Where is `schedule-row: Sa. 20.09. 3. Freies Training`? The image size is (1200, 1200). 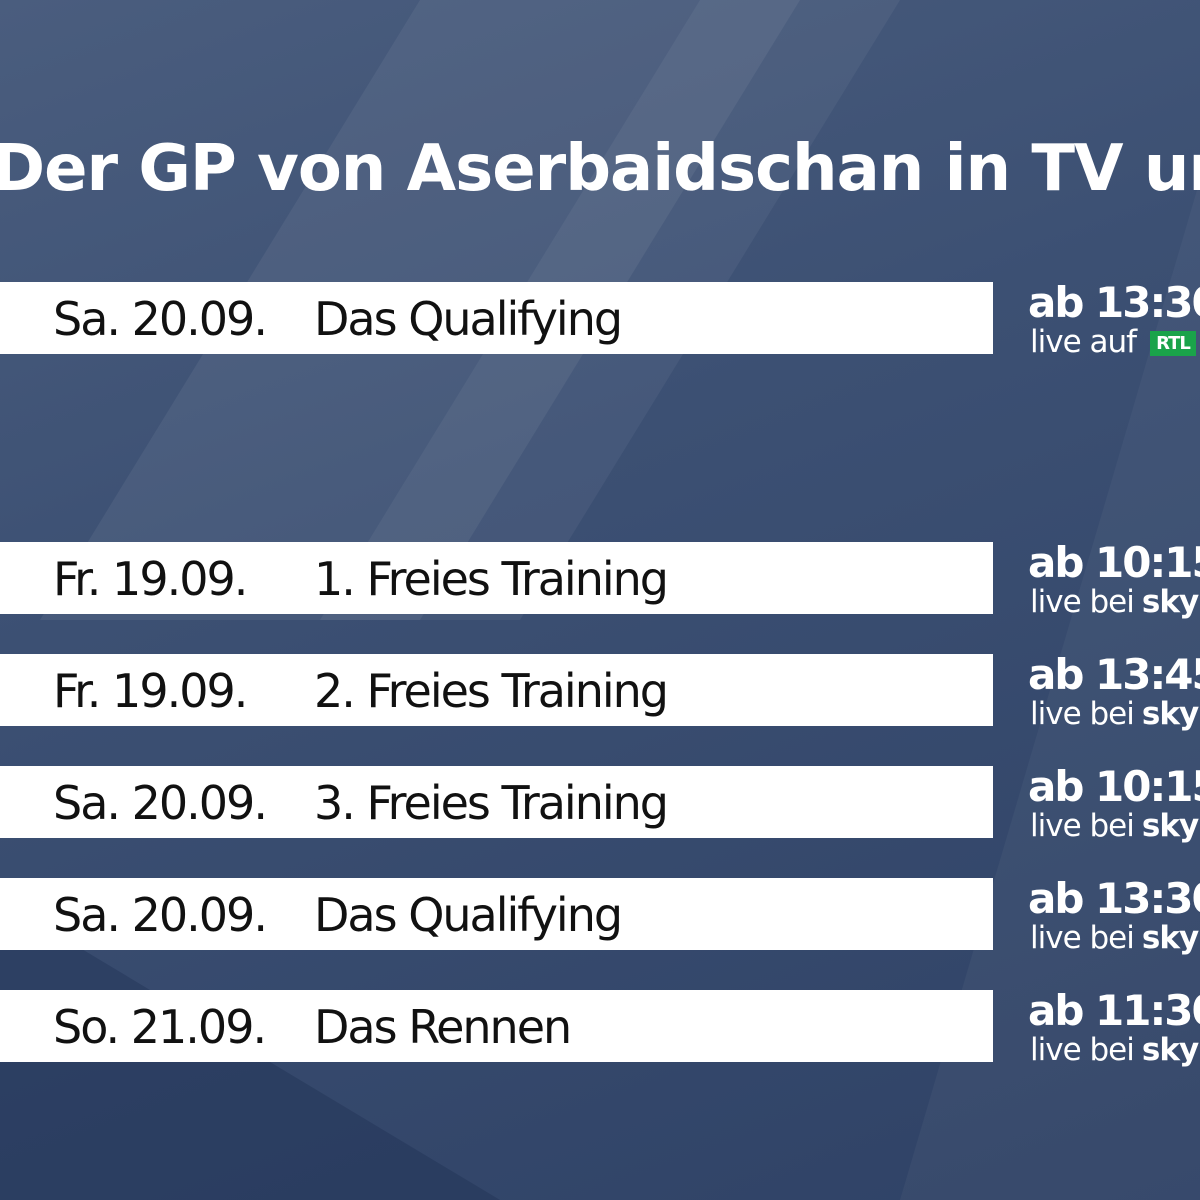
schedule-row: Sa. 20.09. 3. Freies Training is located at coordinates (496, 802).